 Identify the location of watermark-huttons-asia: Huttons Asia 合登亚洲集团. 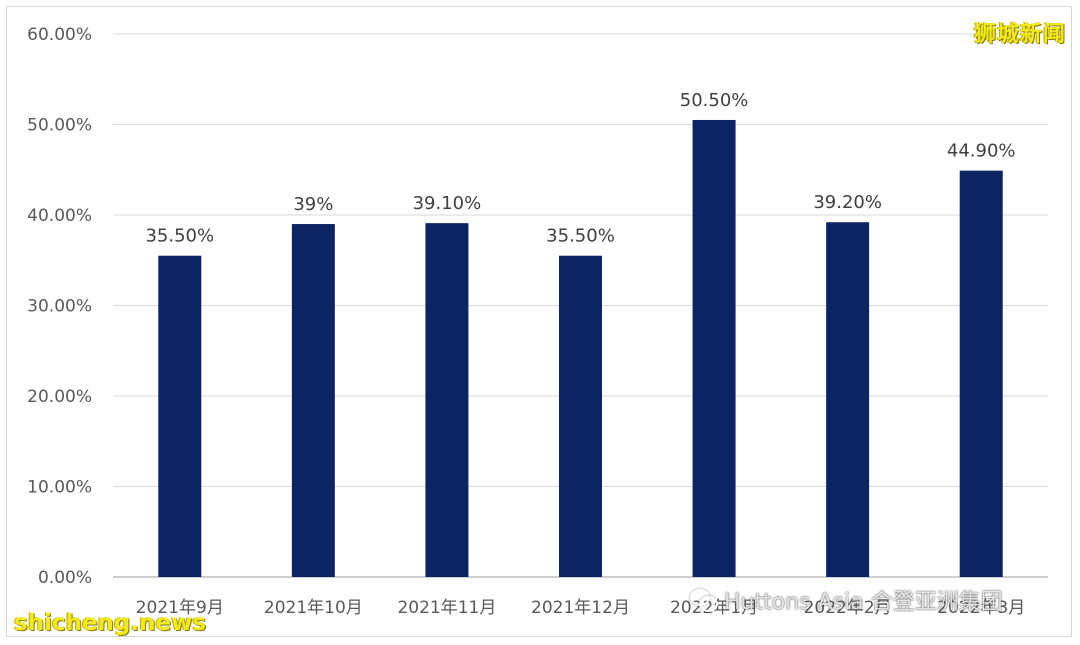
(846, 600).